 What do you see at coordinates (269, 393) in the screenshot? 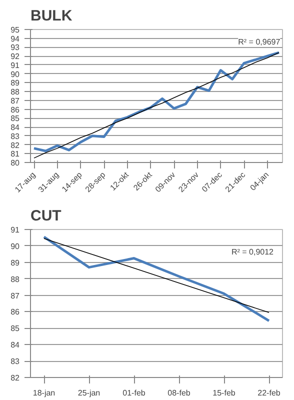
I see `x-tick-label: 22-feb` at bounding box center [269, 393].